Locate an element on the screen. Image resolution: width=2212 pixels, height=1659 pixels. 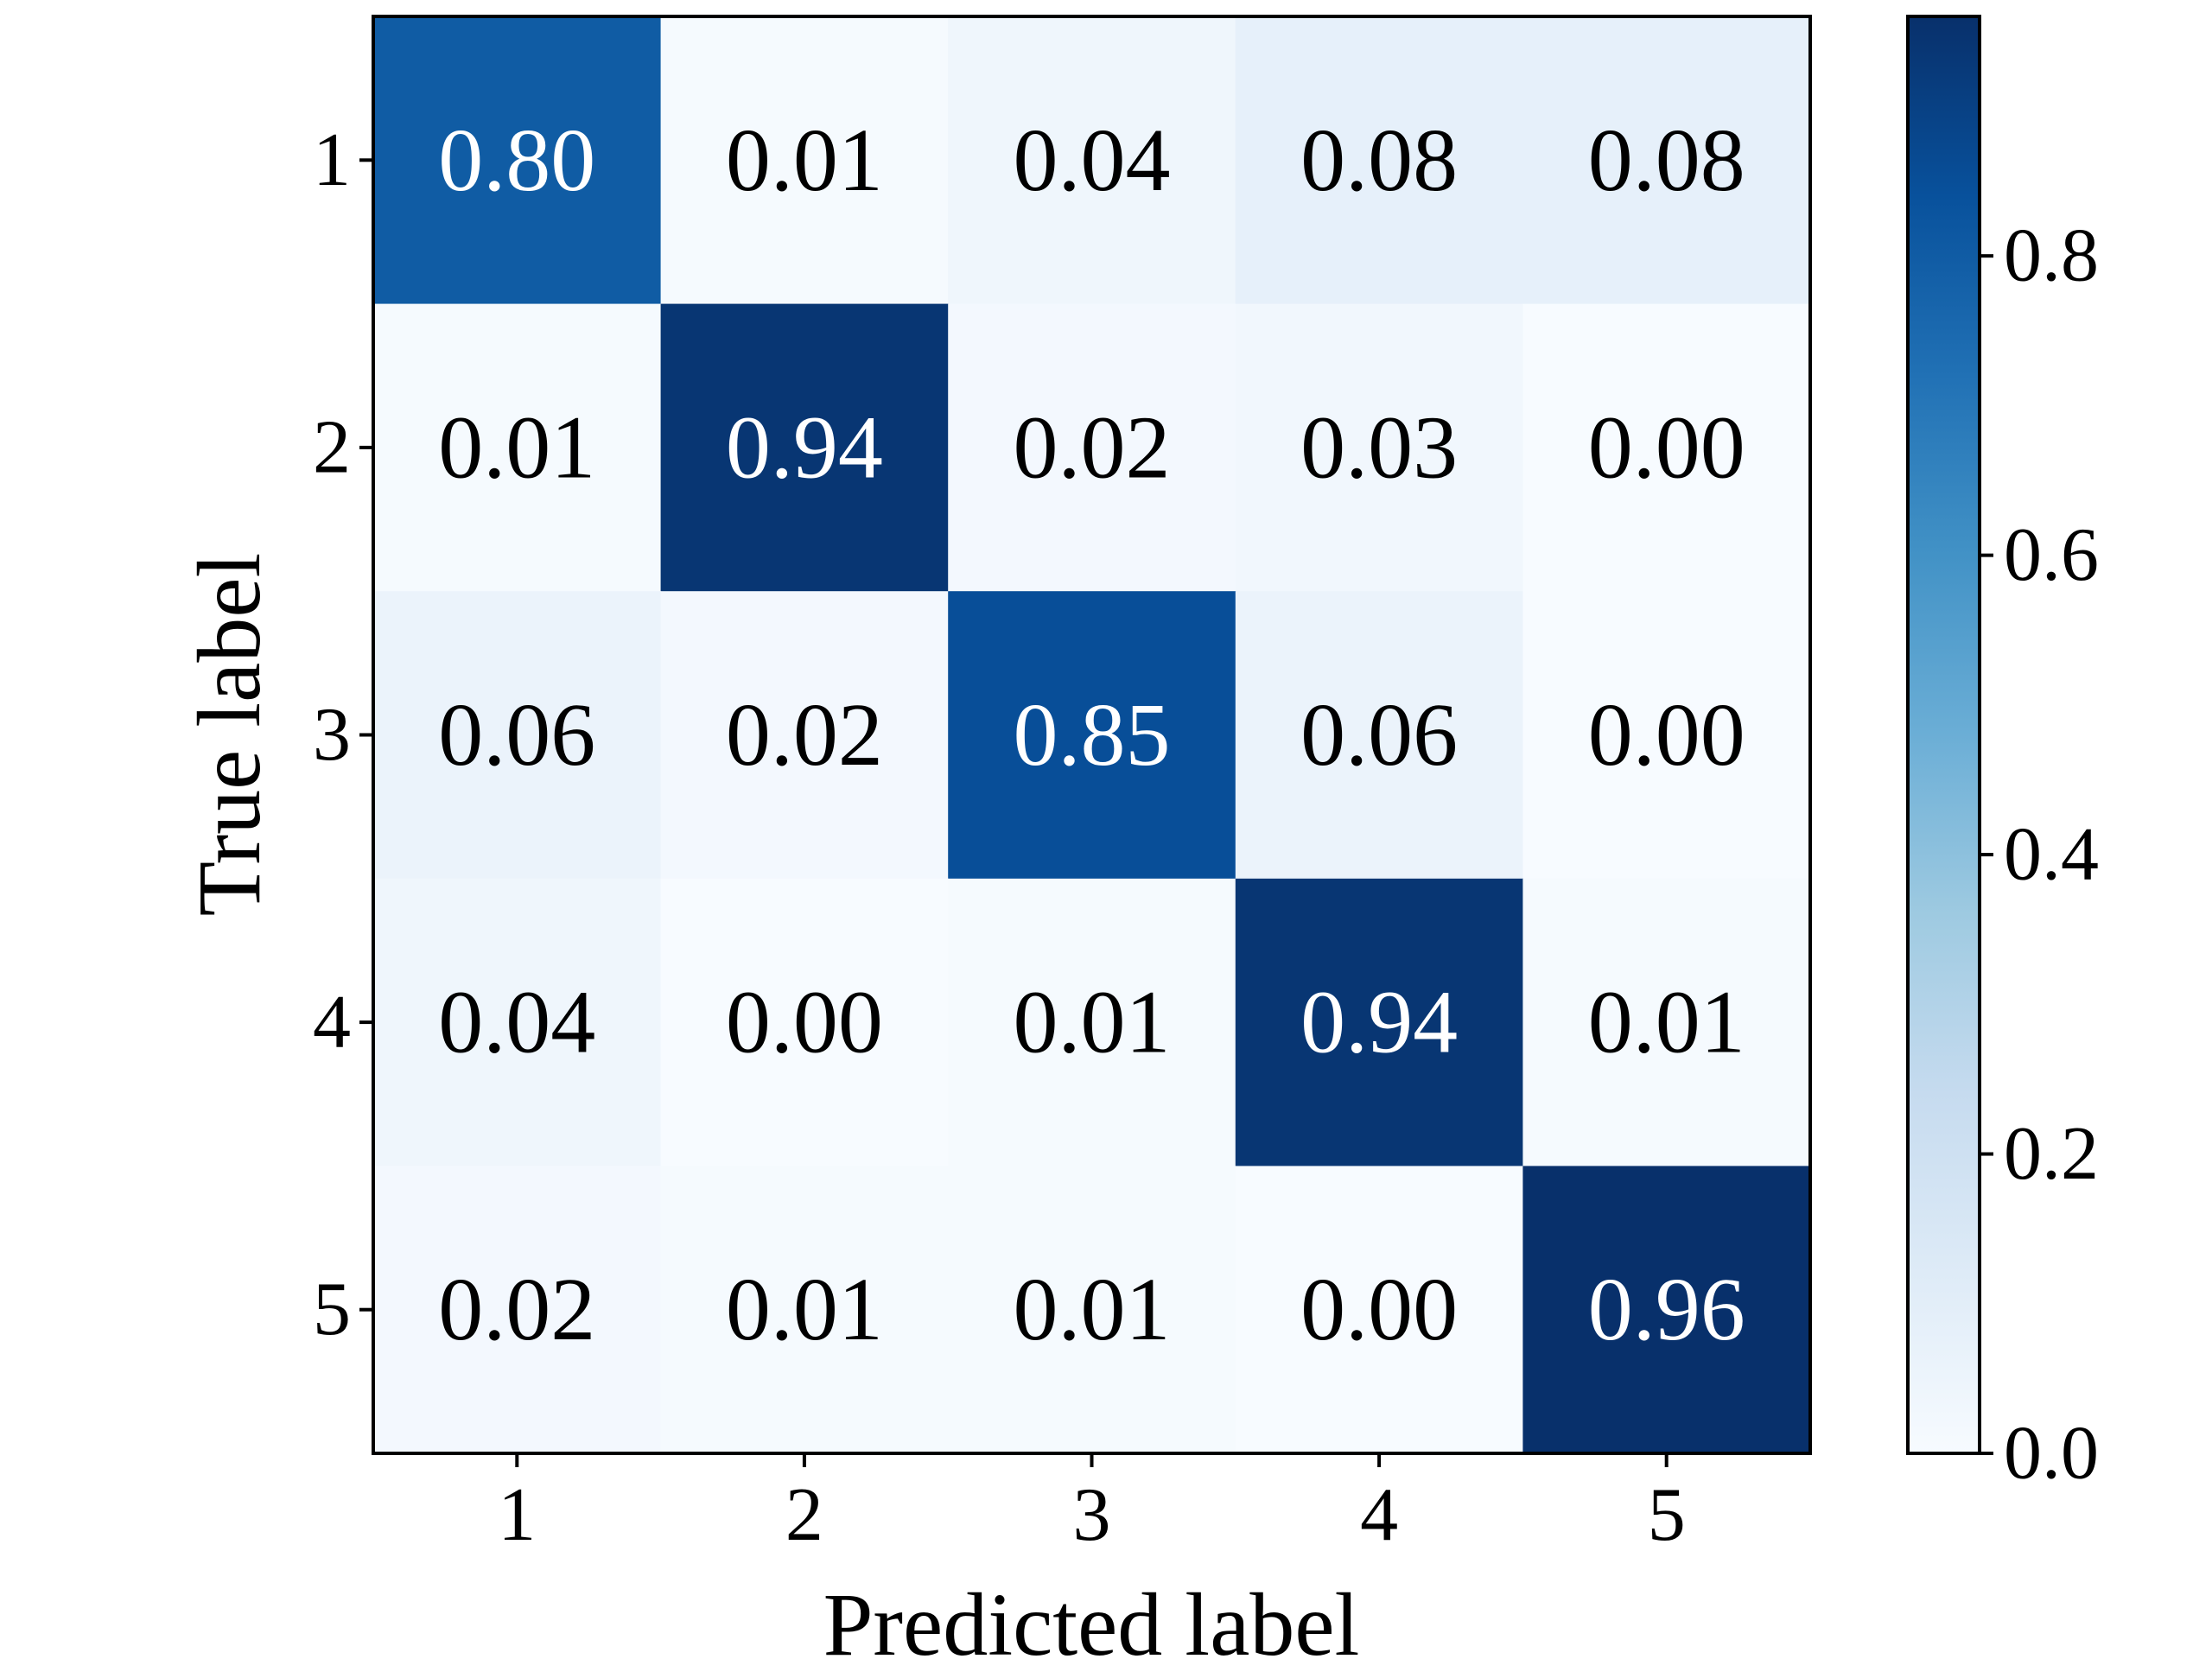
colorbar-tick-label: 0.4 is located at coordinates (2051, 855).